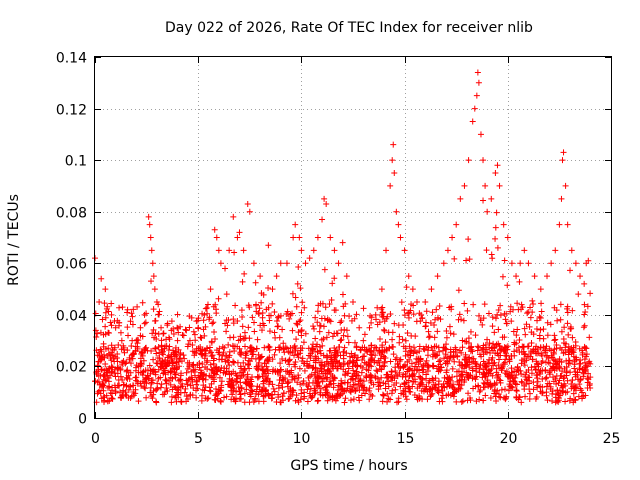 The height and width of the screenshot is (480, 640). I want to click on y-tick-label: 0.06, so click(71, 265).